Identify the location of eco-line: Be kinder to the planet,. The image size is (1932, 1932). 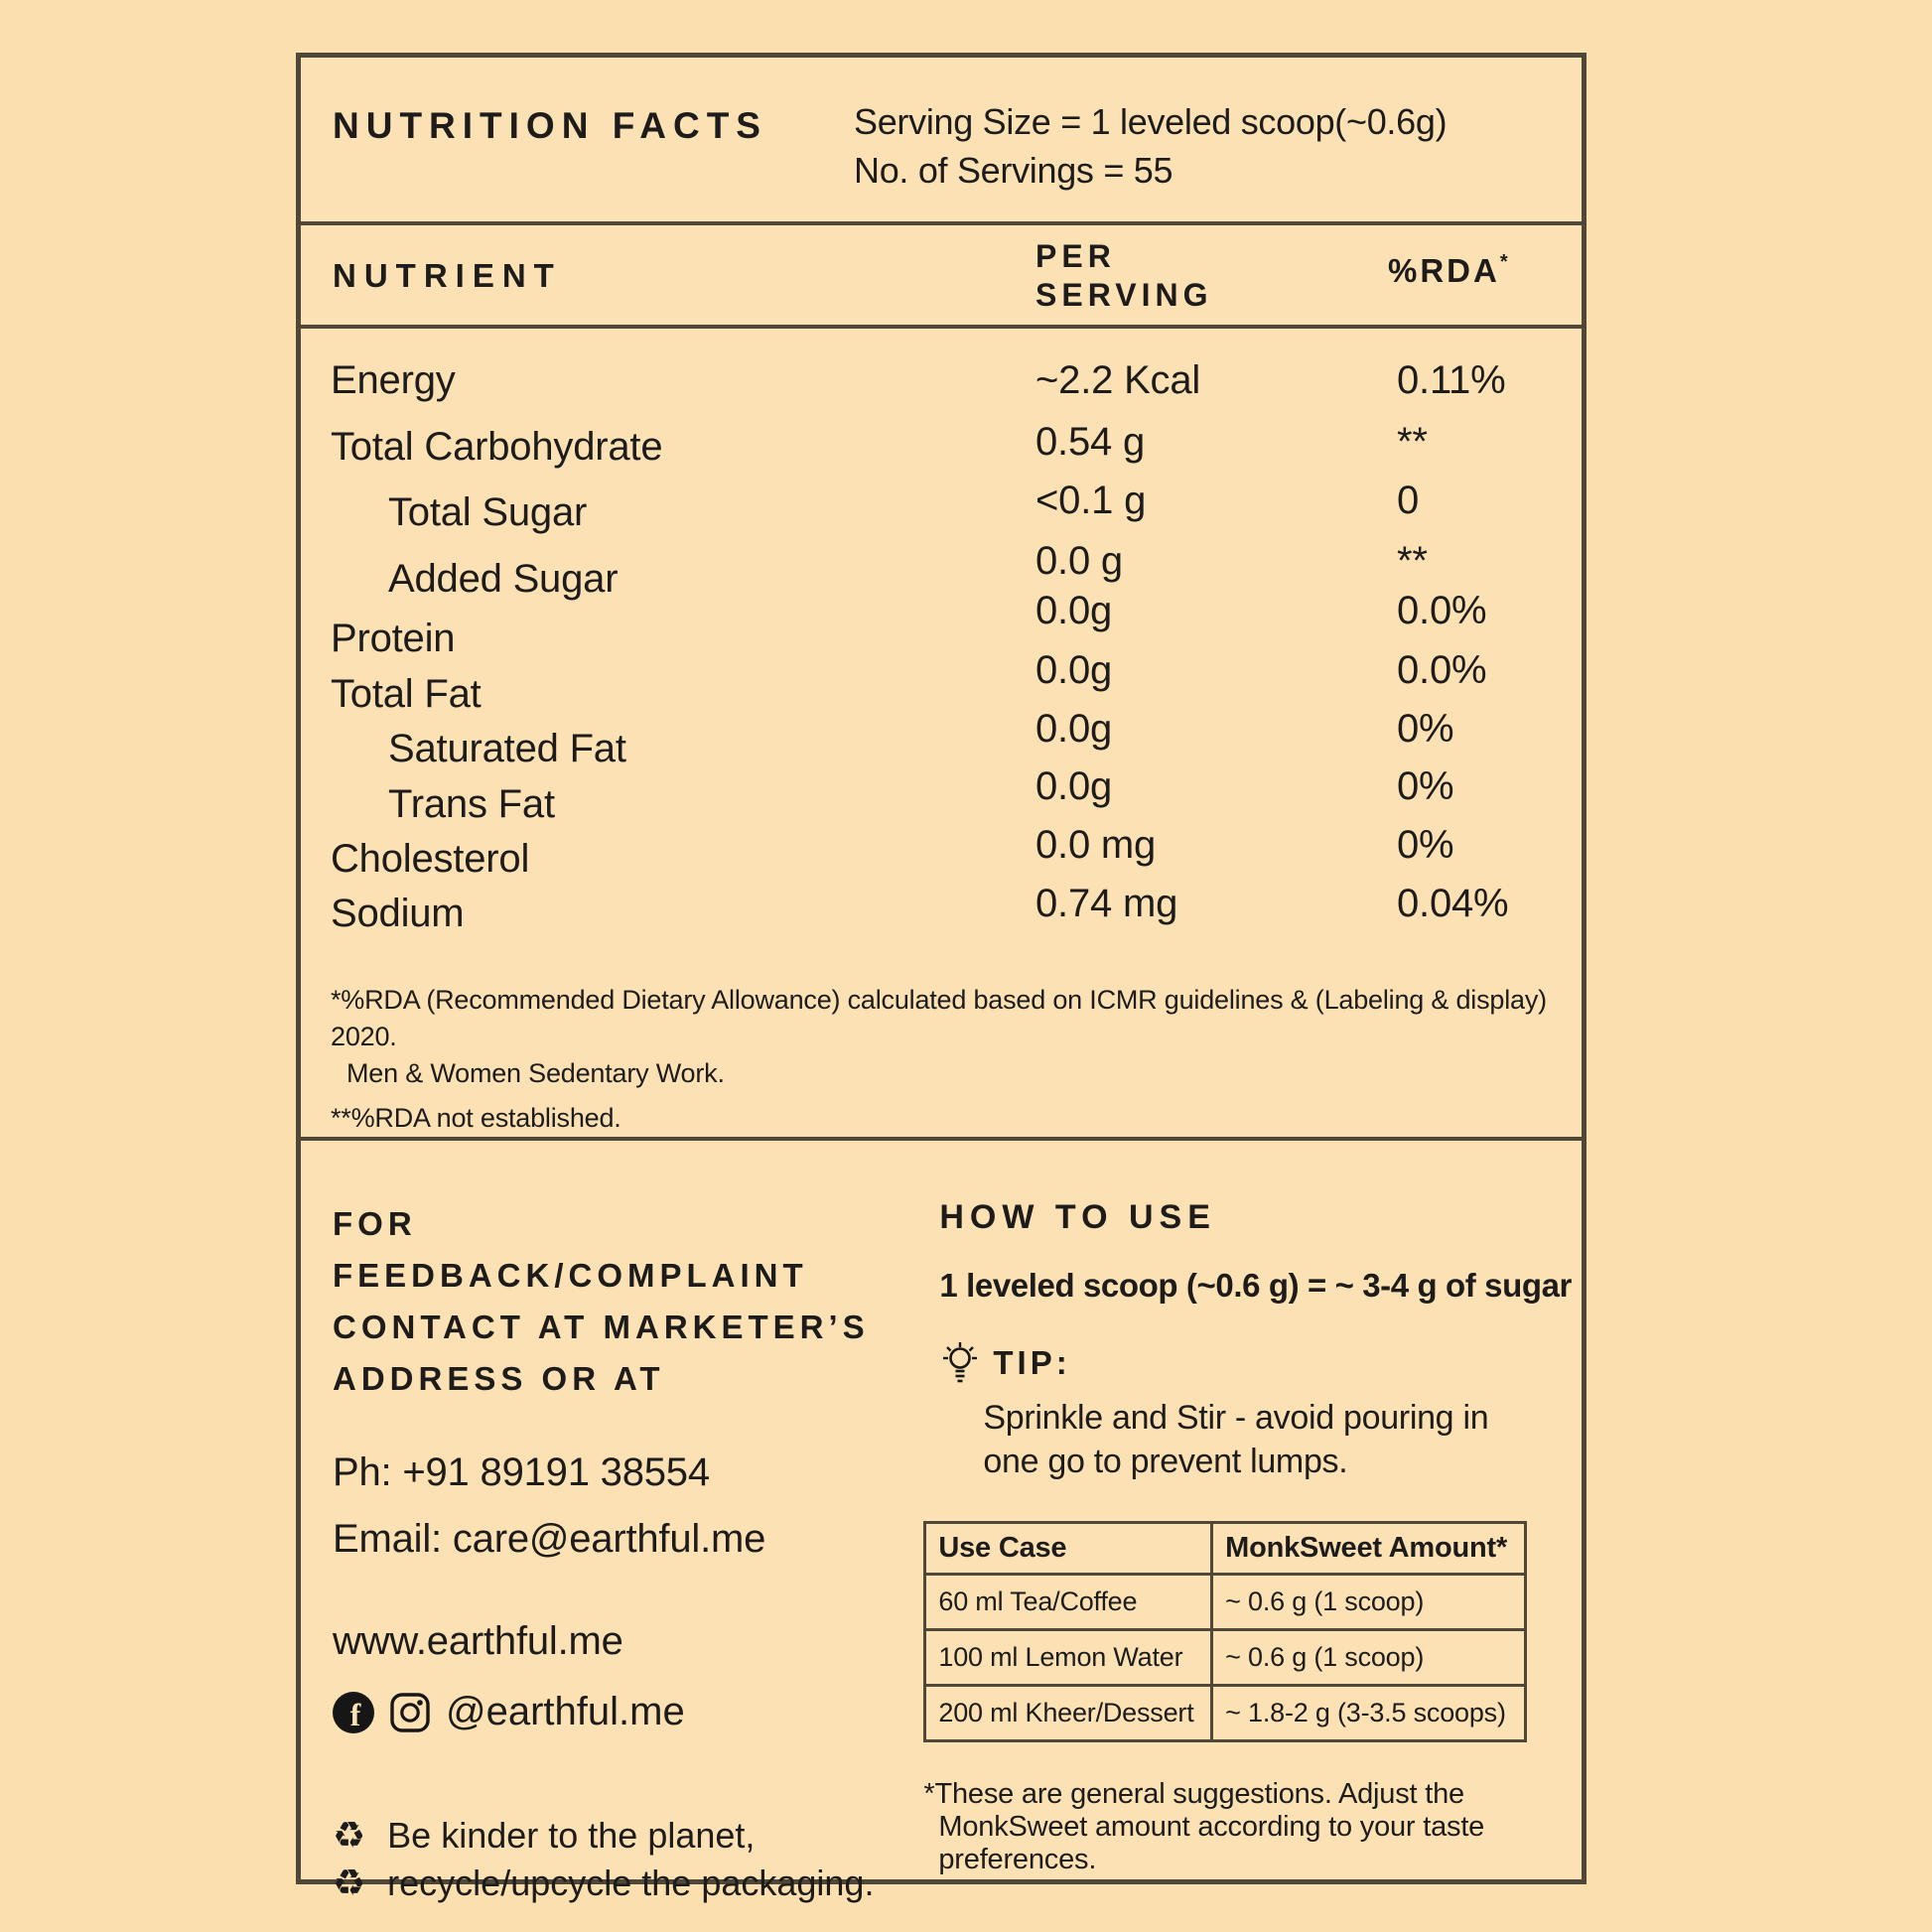
(572, 1836).